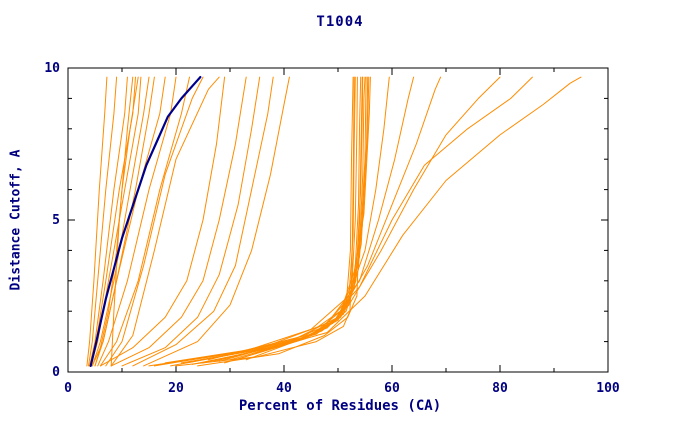 This screenshot has width=680, height=440. Describe the element at coordinates (500, 388) in the screenshot. I see `svg-text: 80` at that location.